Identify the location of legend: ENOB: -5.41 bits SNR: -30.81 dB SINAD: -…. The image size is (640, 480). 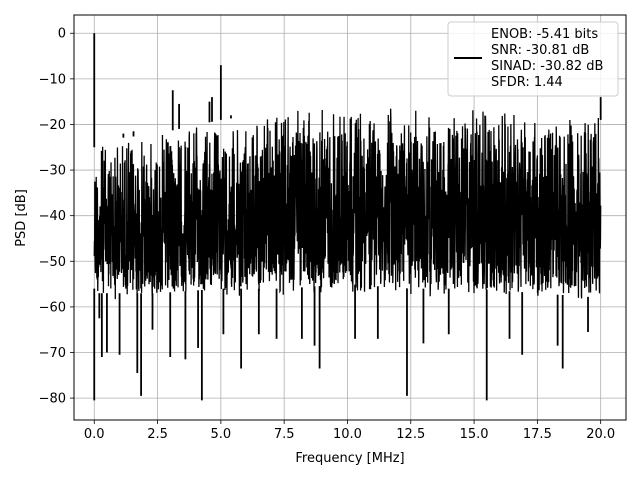
(533, 59).